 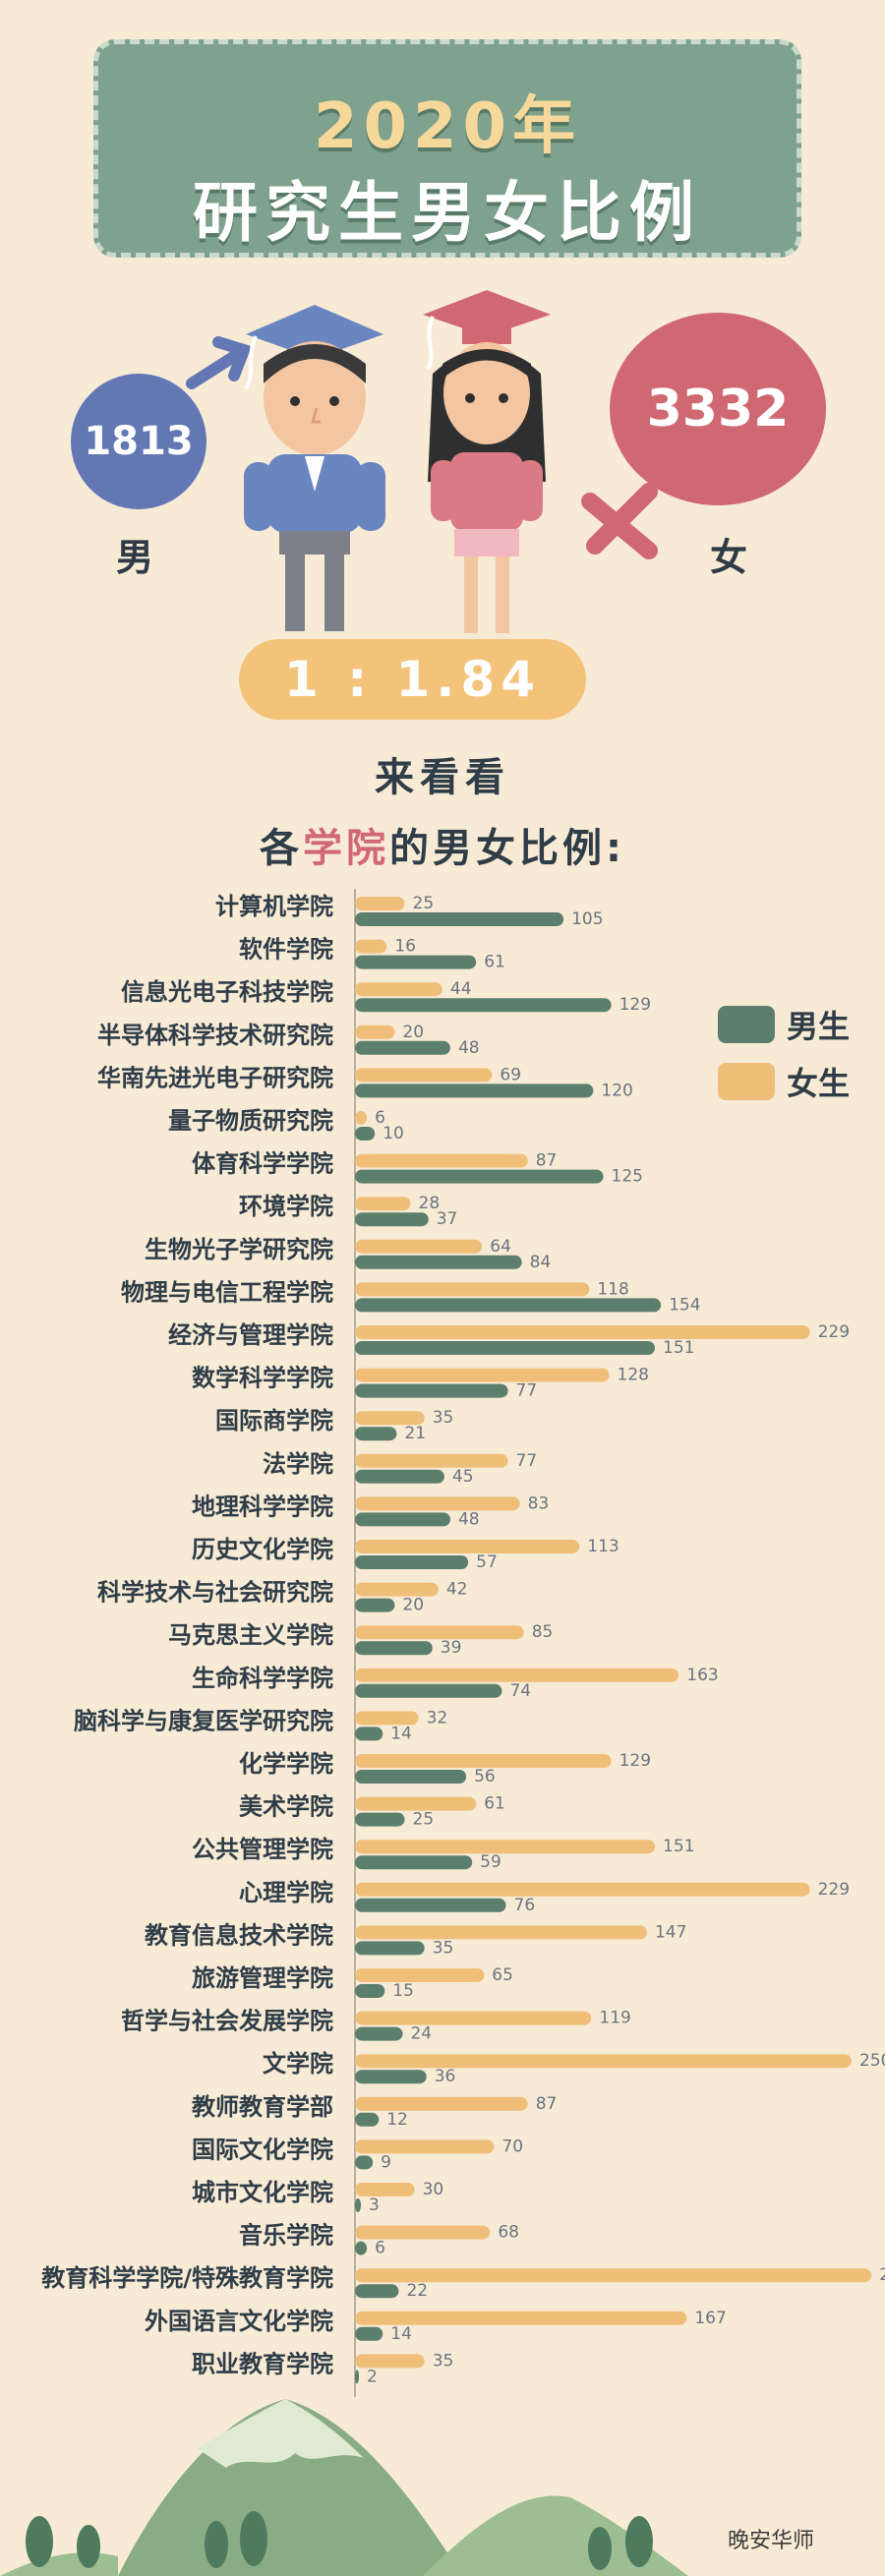 I want to click on category-label: 数学科学学院, so click(x=262, y=1378).